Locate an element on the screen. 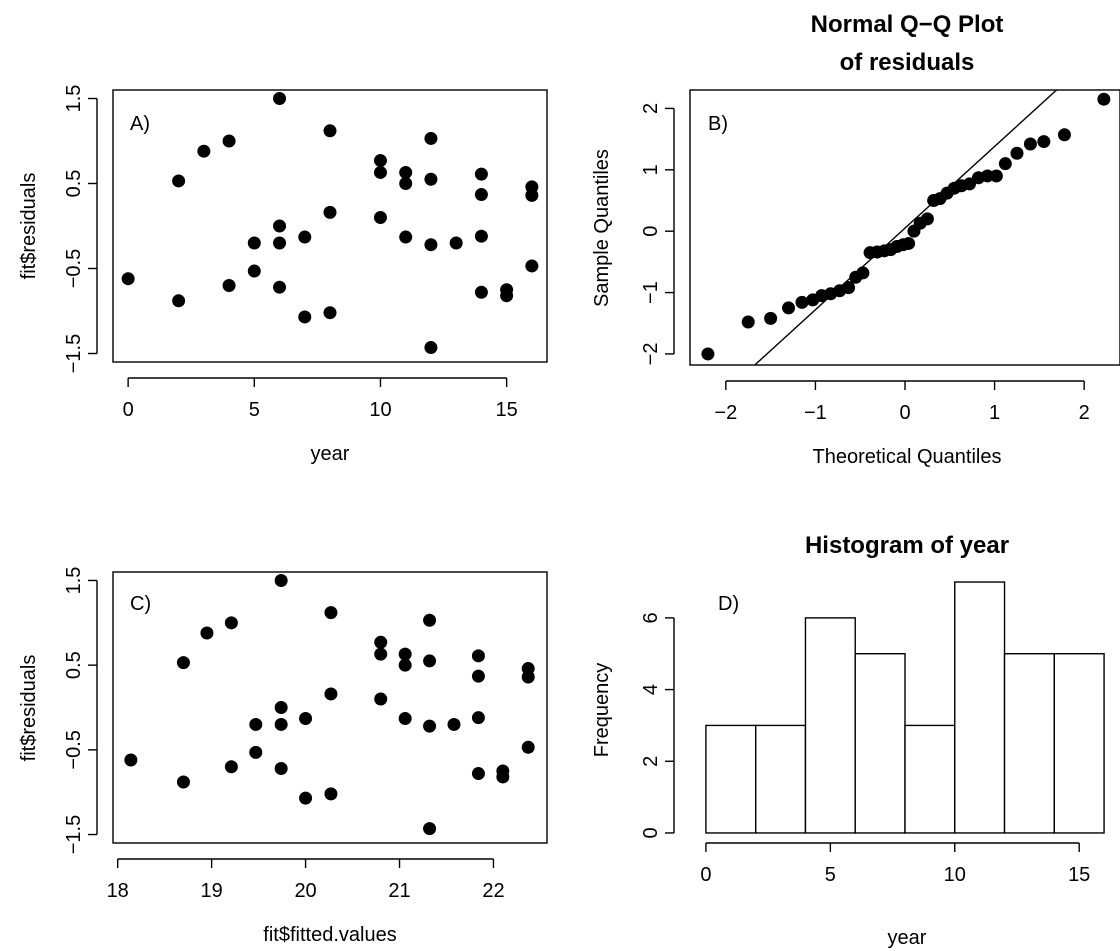  panel-c-x-tick-label: 22 is located at coordinates (493, 891).